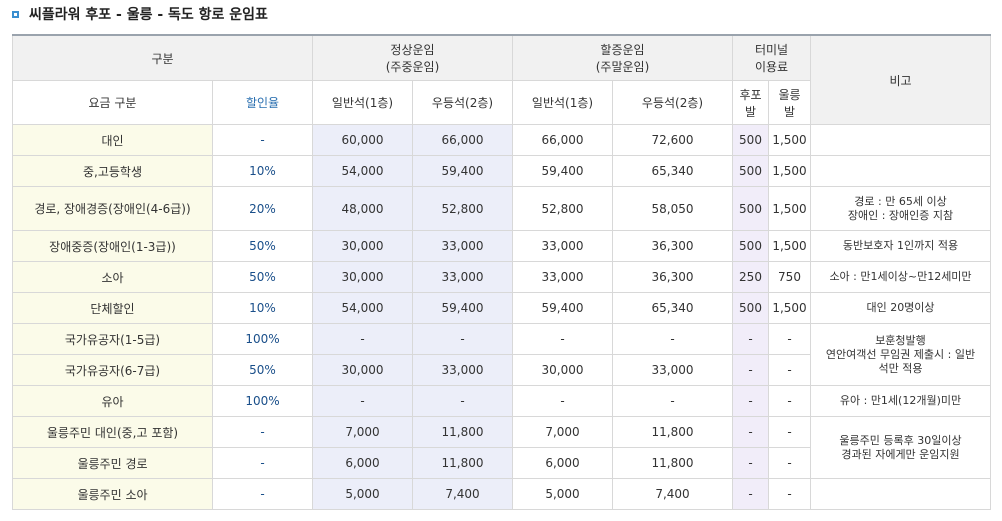 This screenshot has width=1002, height=521. Describe the element at coordinates (362, 102) in the screenshot. I see `normal-seat-header: 일반석(1층)` at that location.